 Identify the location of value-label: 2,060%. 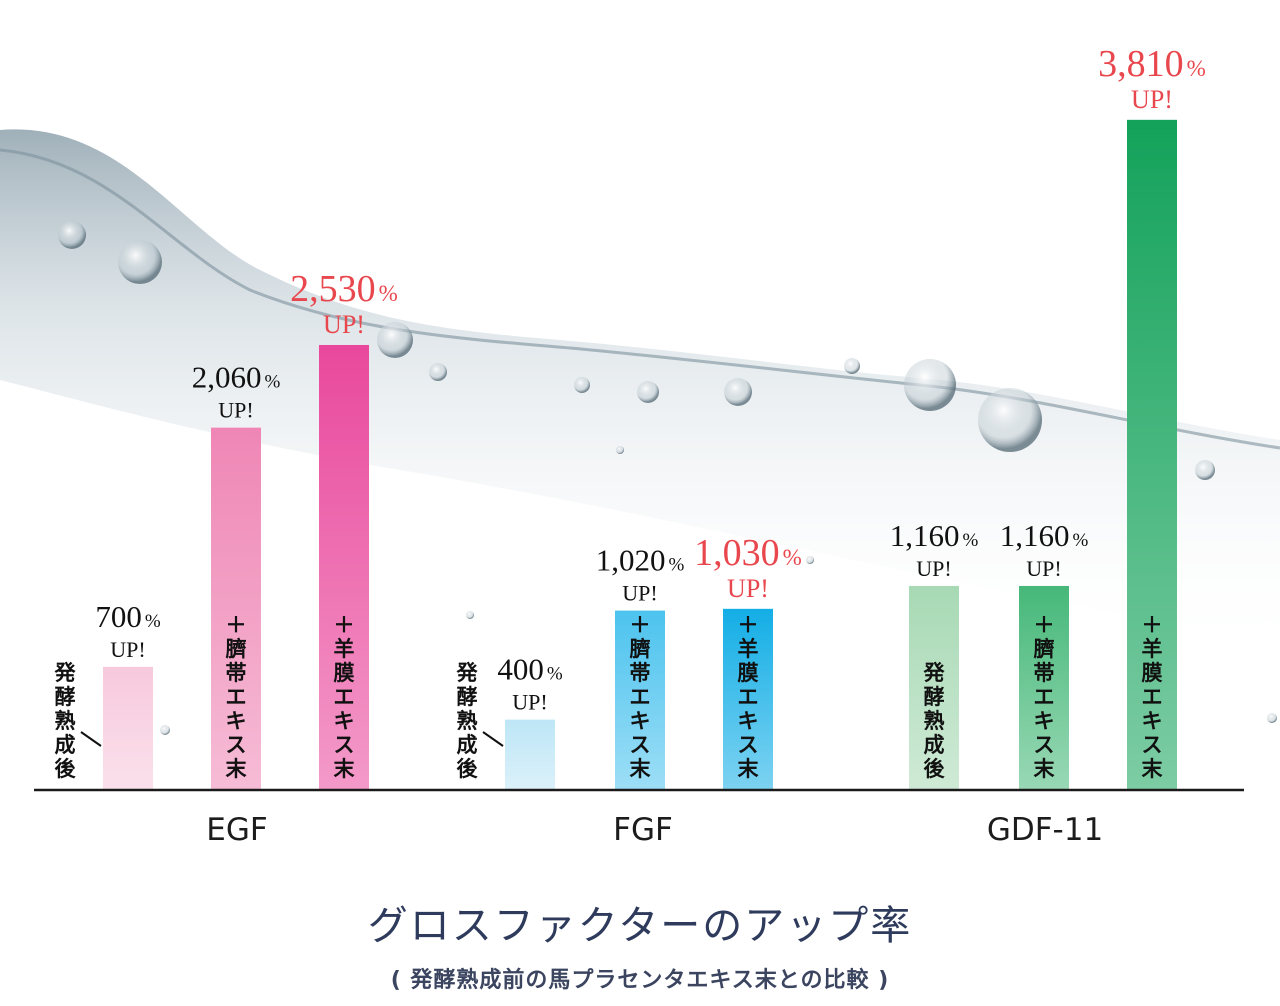
(236, 377).